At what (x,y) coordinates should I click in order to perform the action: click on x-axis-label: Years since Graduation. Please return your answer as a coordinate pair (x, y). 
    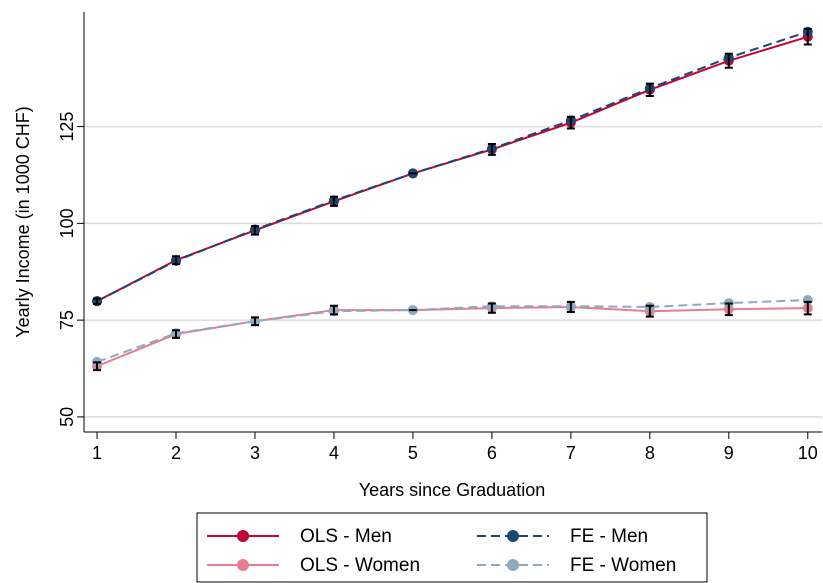
    Looking at the image, I should click on (452, 490).